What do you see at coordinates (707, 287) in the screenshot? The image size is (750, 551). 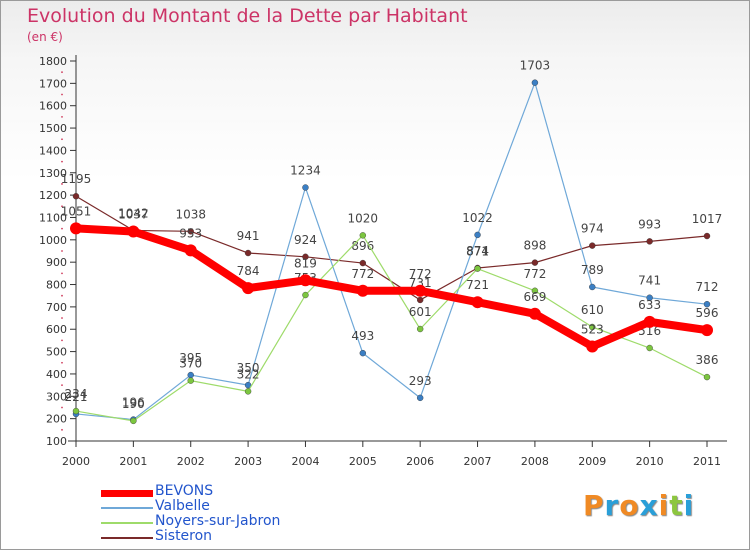 I see `data-label-valbelle: 712` at bounding box center [707, 287].